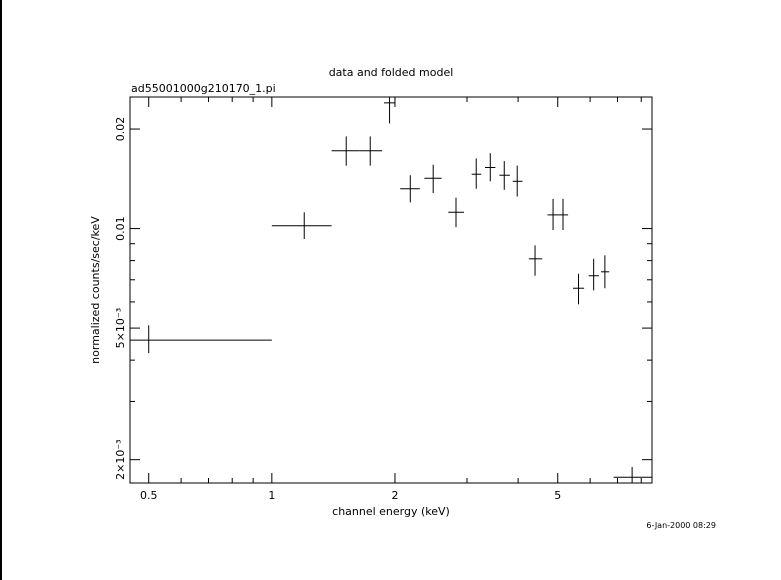 This screenshot has width=781, height=580. Describe the element at coordinates (120, 328) in the screenshot. I see `y-tick-label: 5×10⁻³` at that location.